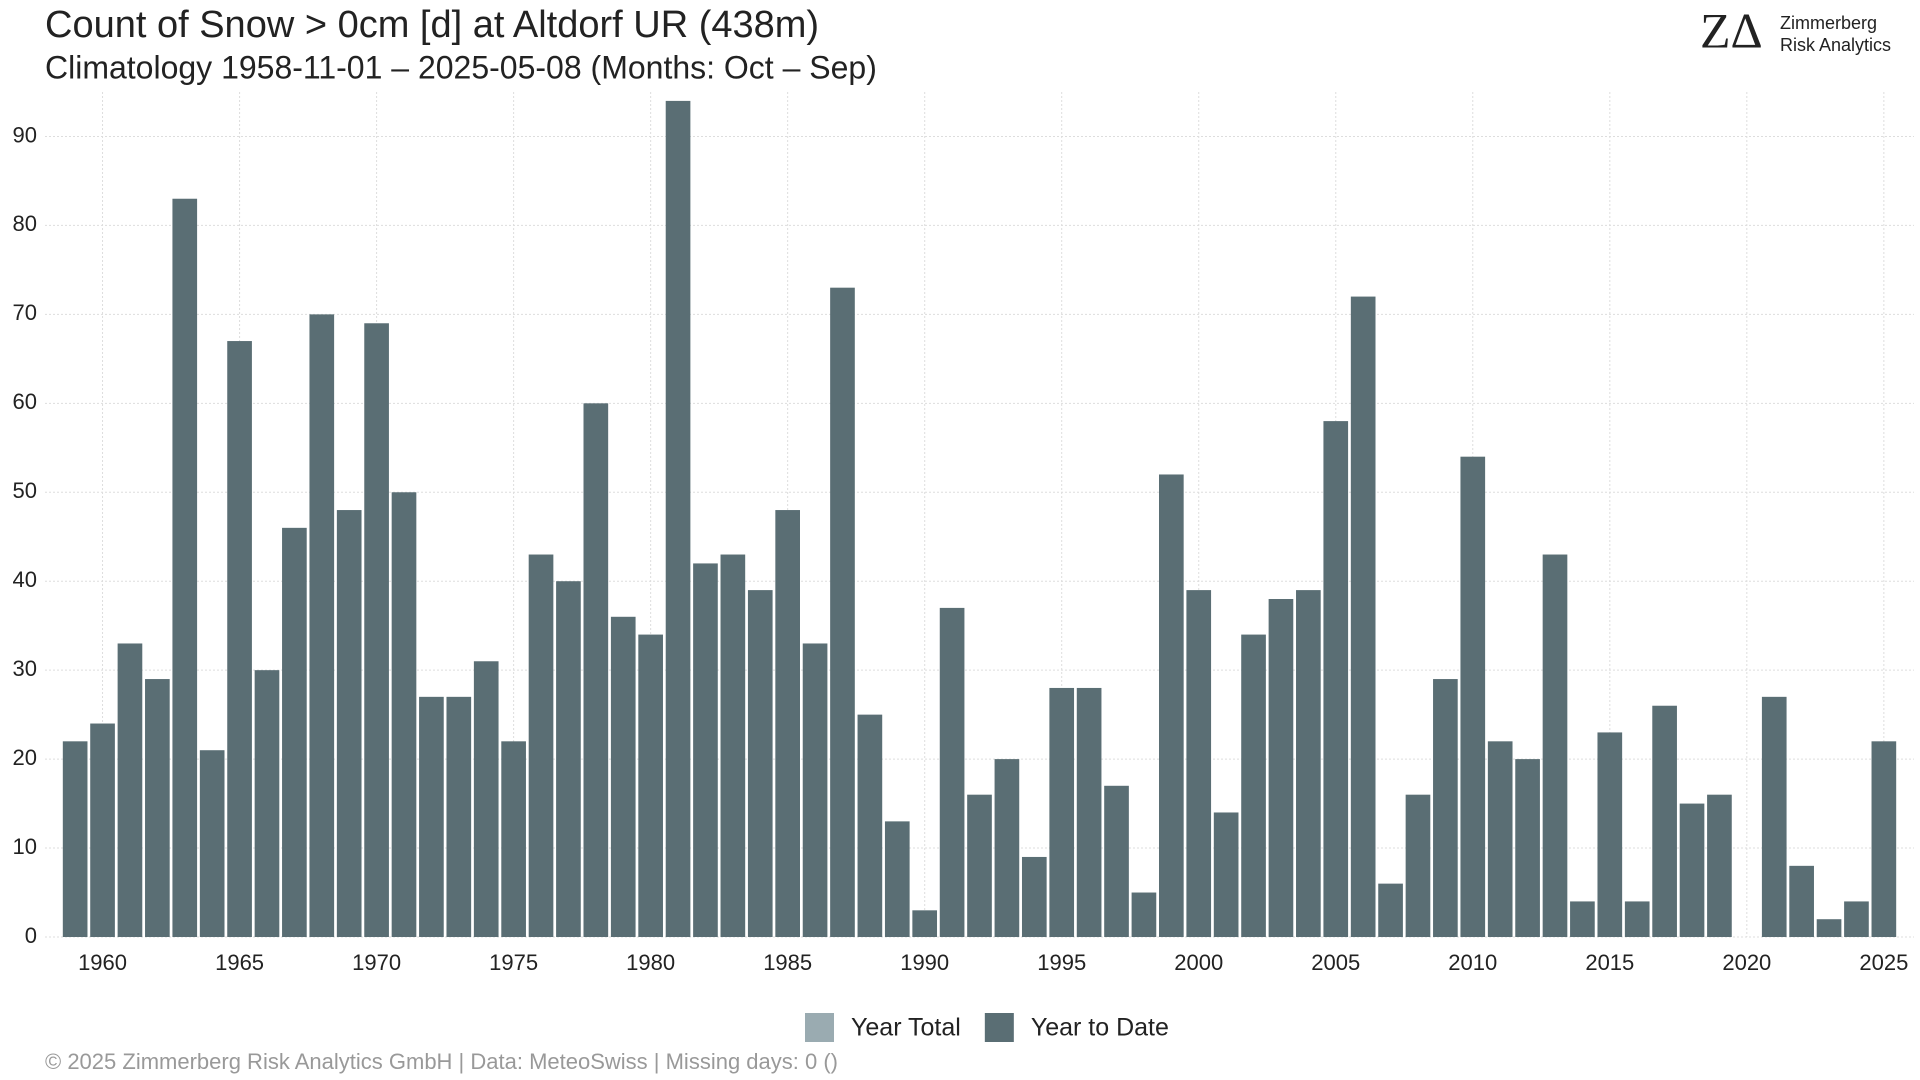 Image resolution: width=1920 pixels, height=1080 pixels. Describe the element at coordinates (1472, 962) in the screenshot. I see `x-tick-label: 2010` at that location.